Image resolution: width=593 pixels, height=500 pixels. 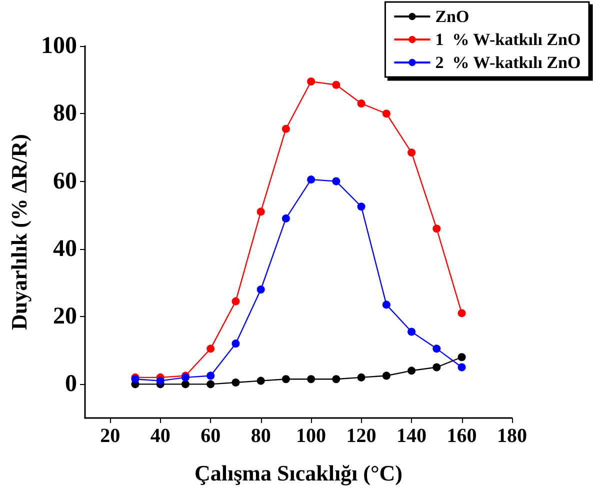 What do you see at coordinates (65, 249) in the screenshot?
I see `y-tick-label: 40` at bounding box center [65, 249].